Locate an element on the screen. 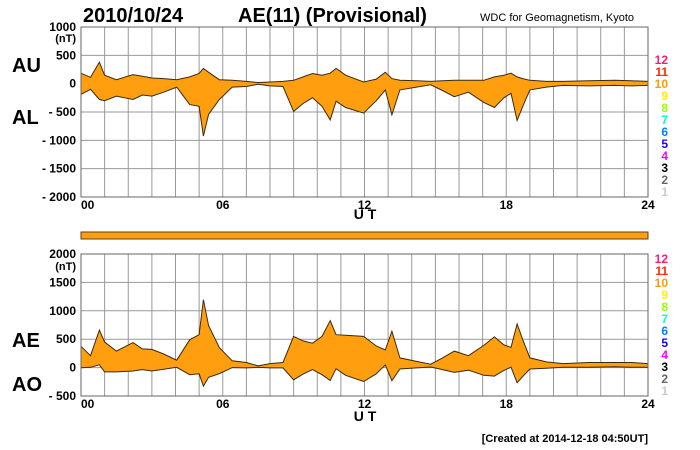 Image resolution: width=700 pixels, height=450 pixels. series-label-al: AL is located at coordinates (25, 118).